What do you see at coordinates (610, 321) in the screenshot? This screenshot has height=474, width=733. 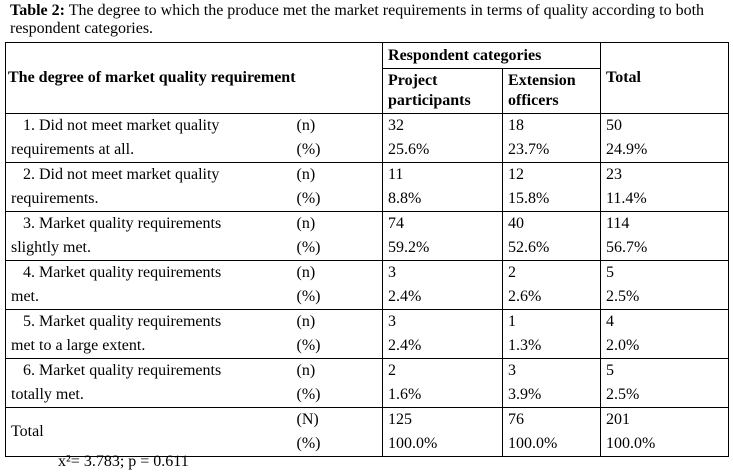 I see `value: 4` at bounding box center [610, 321].